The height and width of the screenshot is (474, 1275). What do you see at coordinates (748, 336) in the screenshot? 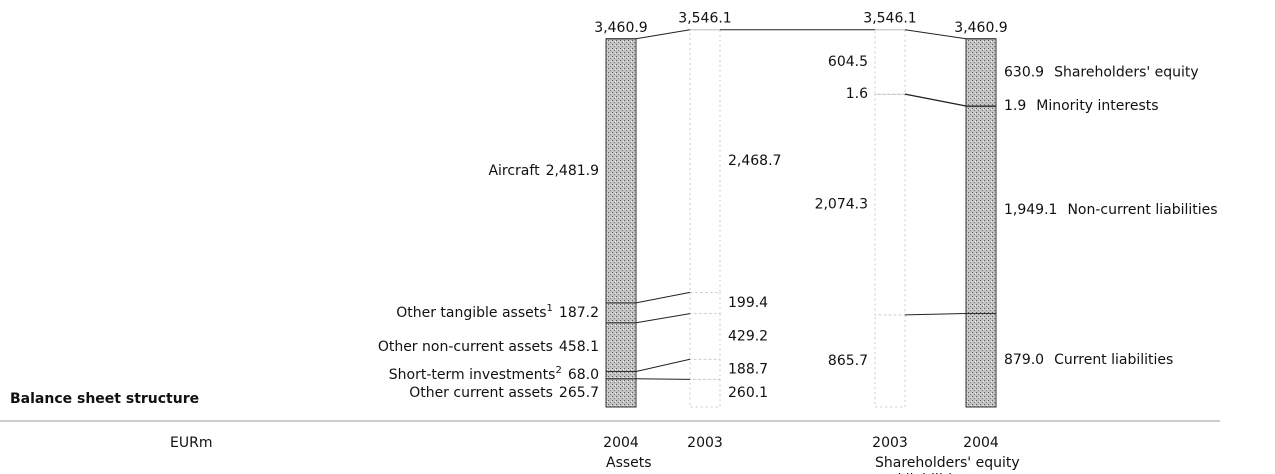
I see `value-label: 429.2` at bounding box center [748, 336].